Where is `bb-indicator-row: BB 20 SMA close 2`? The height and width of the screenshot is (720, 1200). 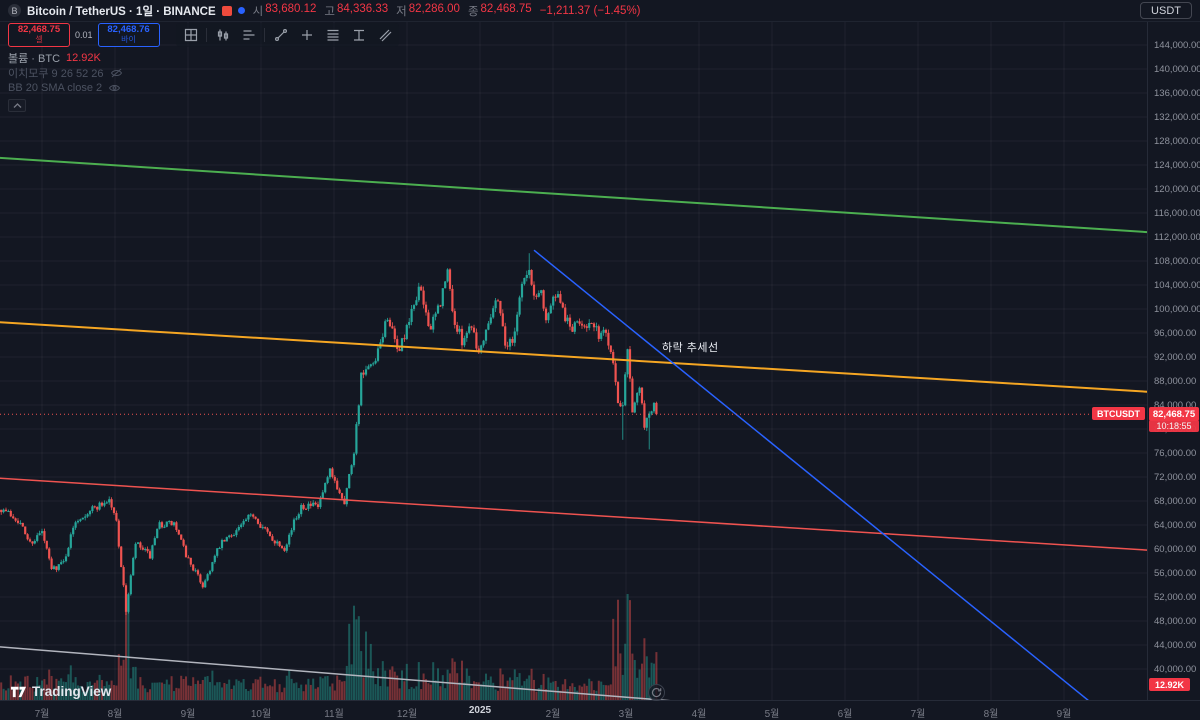
bb-indicator-row: BB 20 SMA close 2 is located at coordinates (65, 87).